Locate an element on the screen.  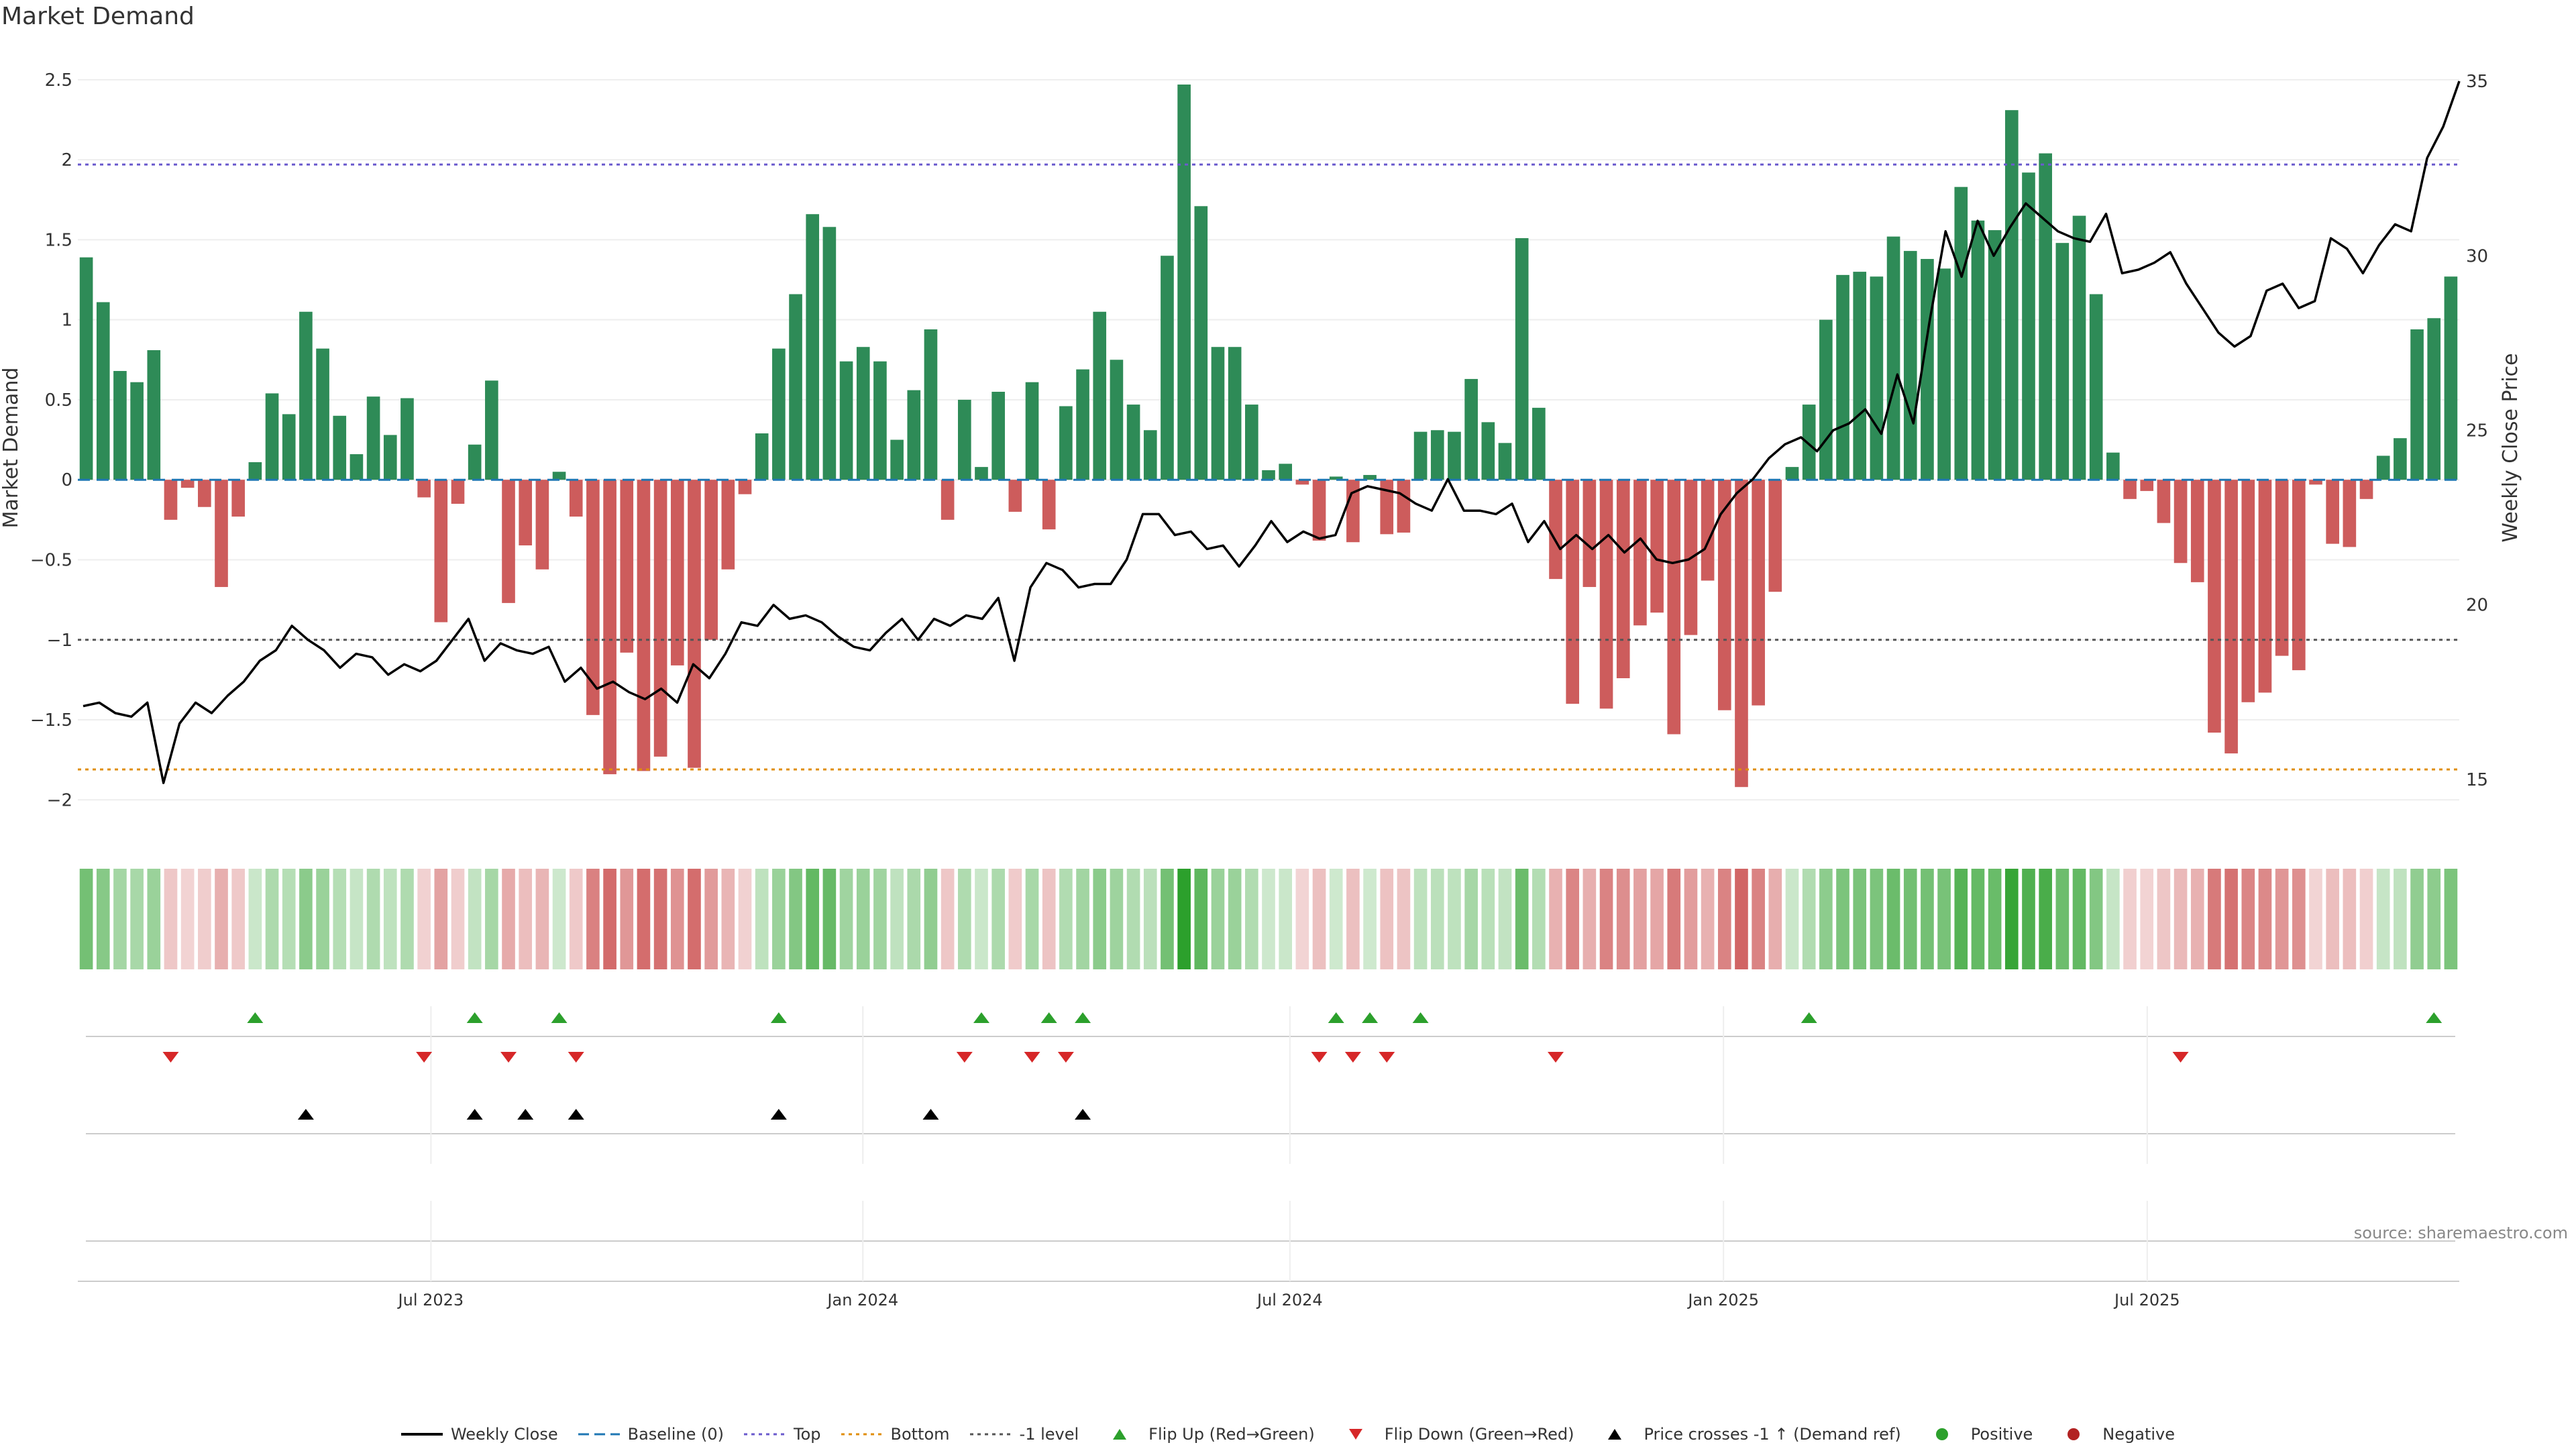
y2-tick-label: 35 is located at coordinates (2477, 82).